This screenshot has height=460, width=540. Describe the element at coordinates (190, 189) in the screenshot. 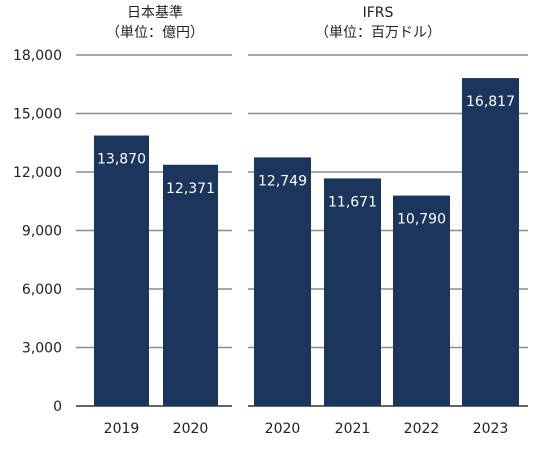

I see `bar-value-label: 12,371` at that location.